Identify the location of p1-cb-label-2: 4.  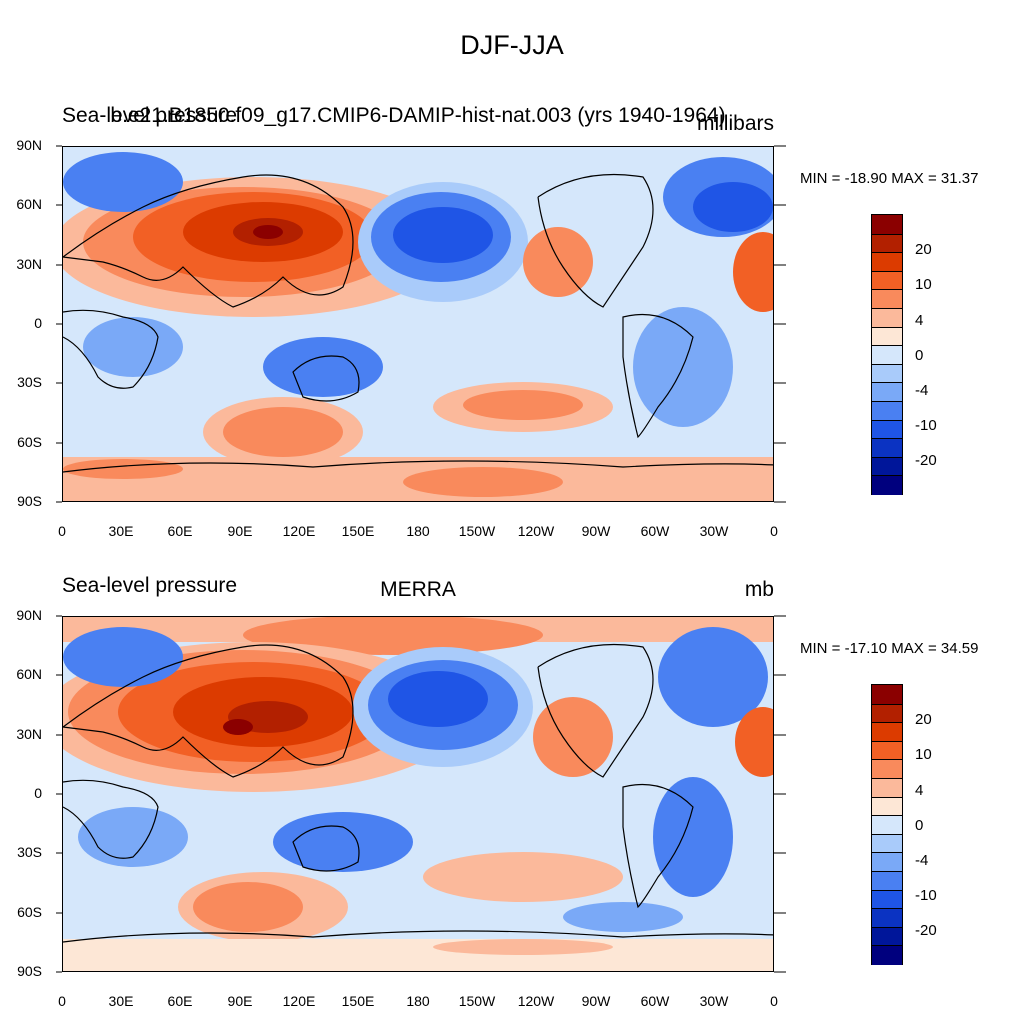
(919, 320).